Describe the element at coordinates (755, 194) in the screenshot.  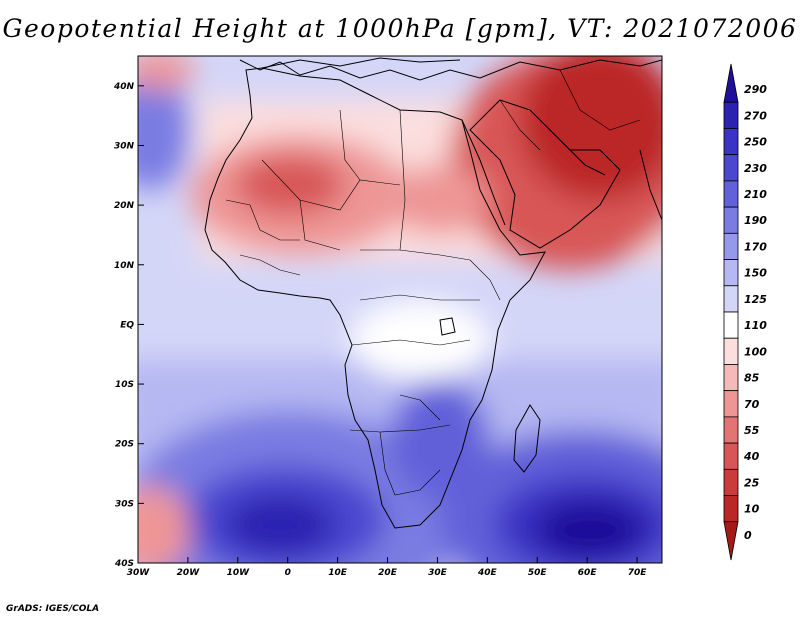
I see `colorbar-label: 210` at that location.